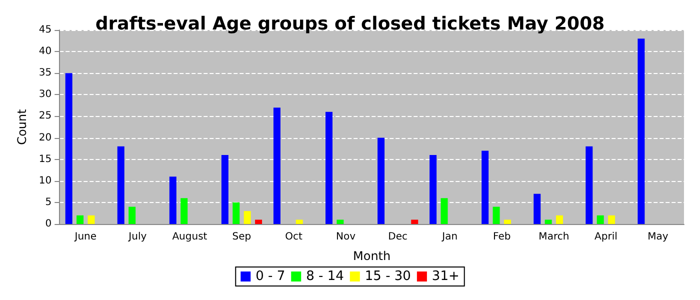 Image resolution: width=700 pixels, height=300 pixels. What do you see at coordinates (325, 276) in the screenshot?
I see `legend-label: 8 - 14` at bounding box center [325, 276].